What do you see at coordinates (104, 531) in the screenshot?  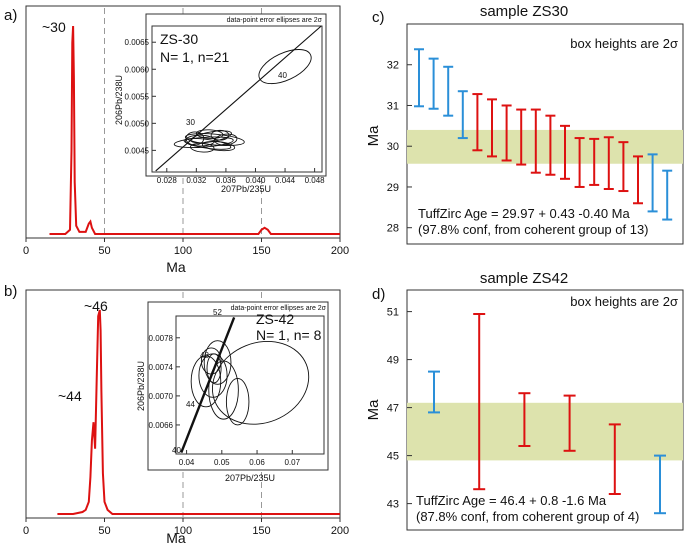 I see `panel-b-x-tick-label: 50` at bounding box center [104, 531].